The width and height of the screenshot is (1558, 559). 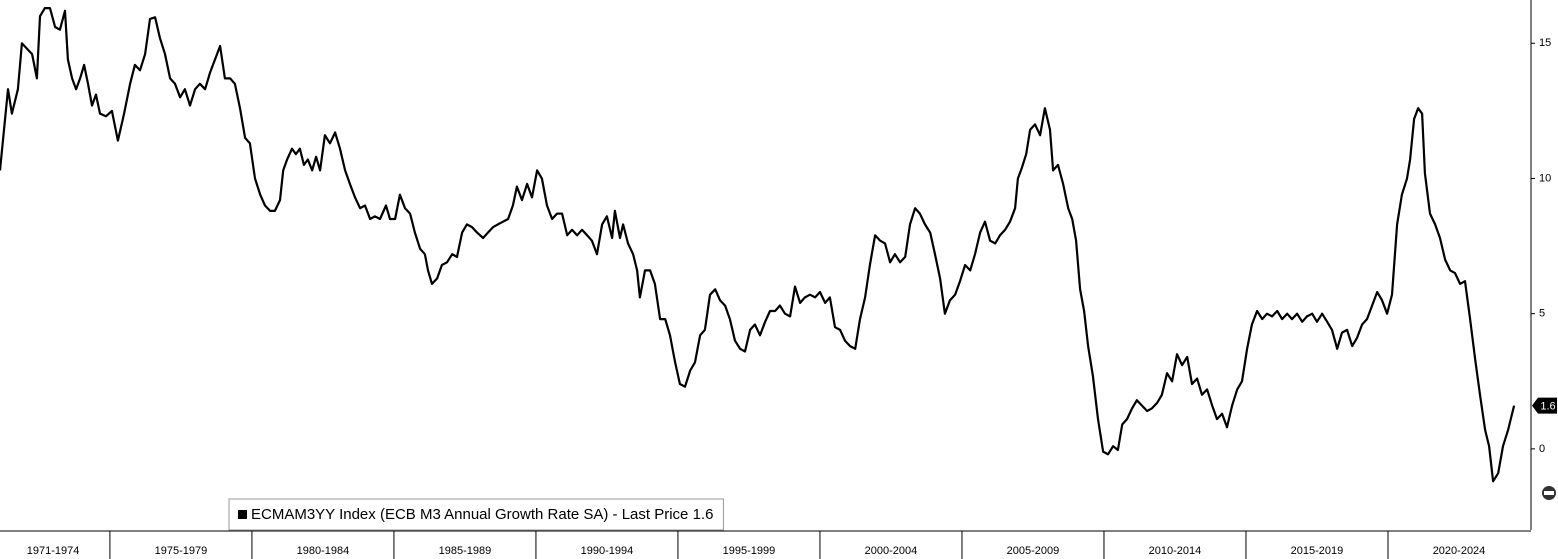 What do you see at coordinates (242, 514) in the screenshot?
I see `legend-swatch` at bounding box center [242, 514].